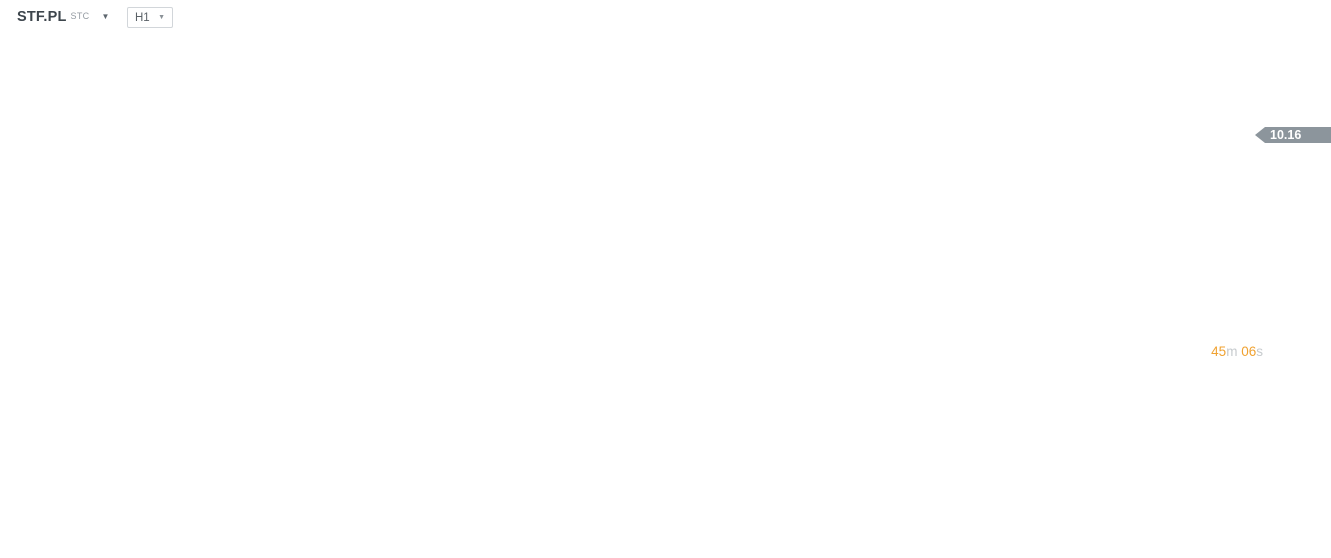 The image size is (1331, 558). Describe the element at coordinates (1219, 351) in the screenshot. I see `countdown-minutes: 45` at that location.